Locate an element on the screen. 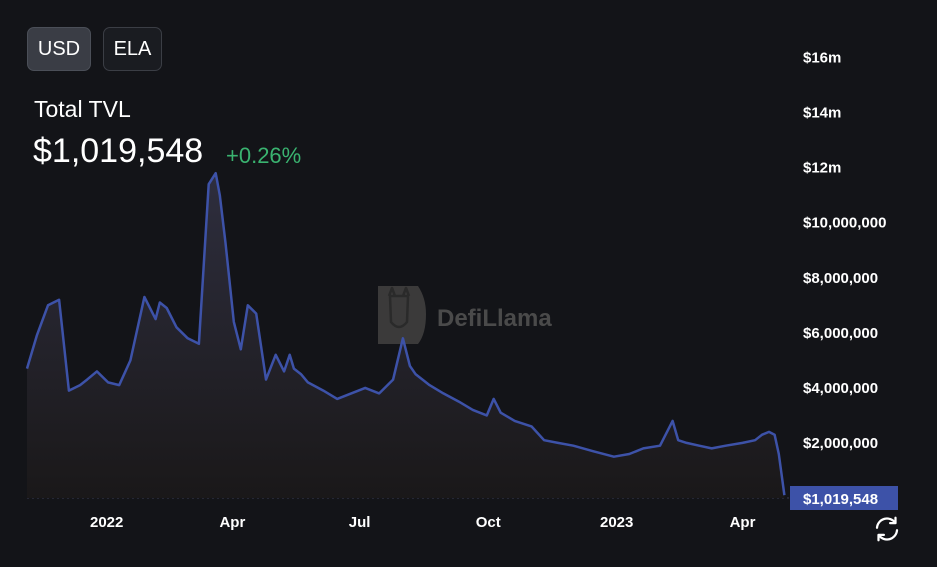 The width and height of the screenshot is (937, 567). y-tick-label: $10,000,000 is located at coordinates (844, 223).